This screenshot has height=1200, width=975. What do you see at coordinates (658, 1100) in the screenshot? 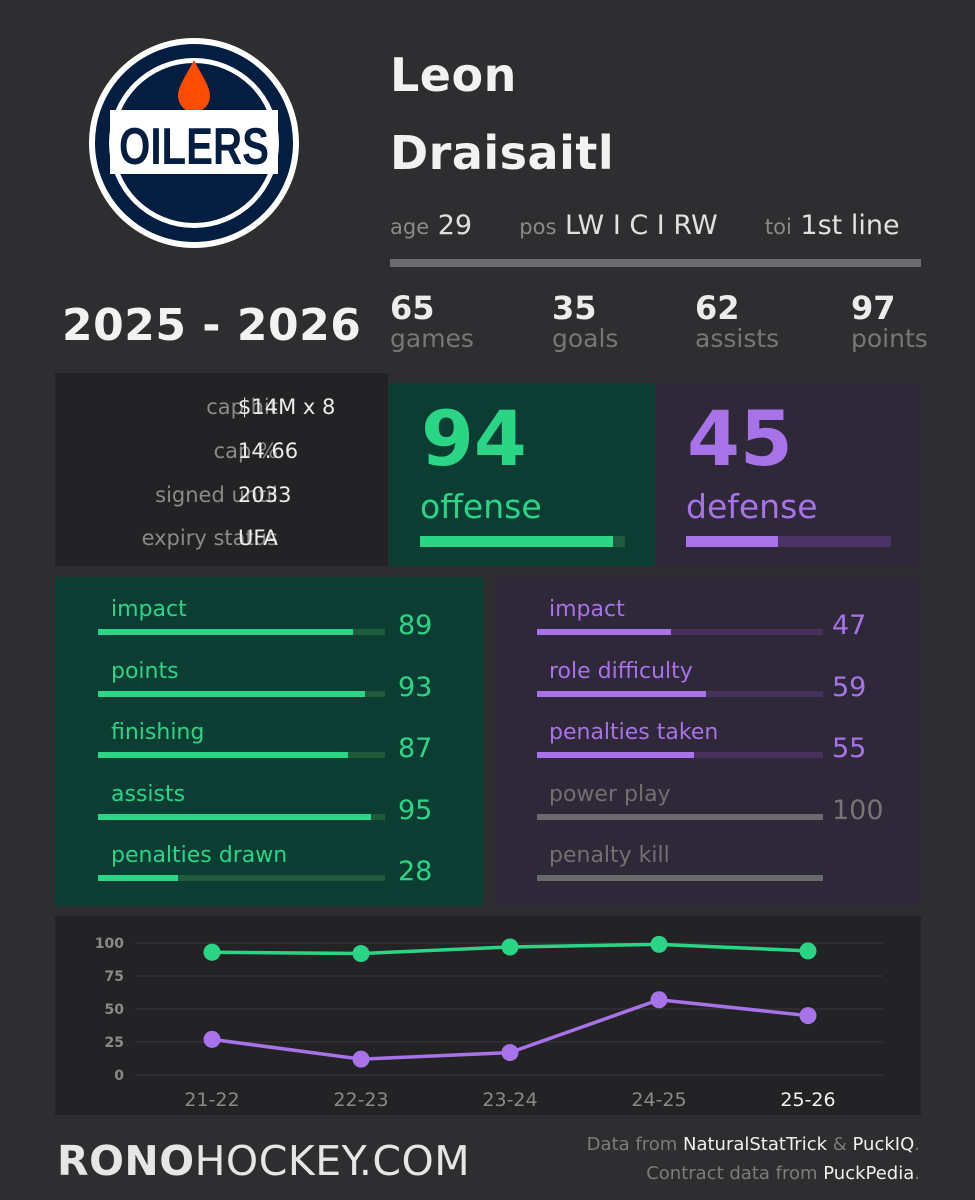
I see `x-tick-label: 24-25` at bounding box center [658, 1100].